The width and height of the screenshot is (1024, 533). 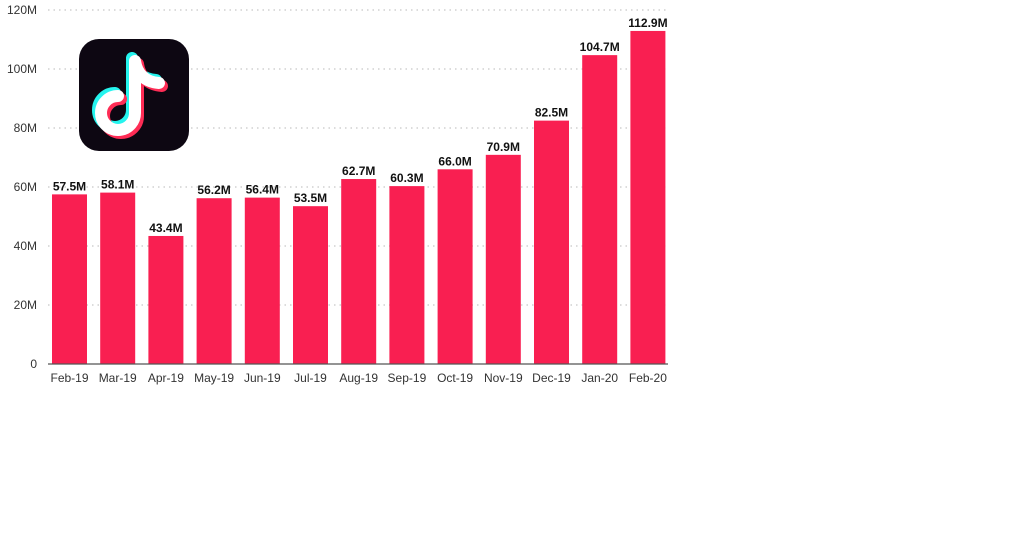 I want to click on x-tick-label: Feb-20, so click(x=648, y=378).